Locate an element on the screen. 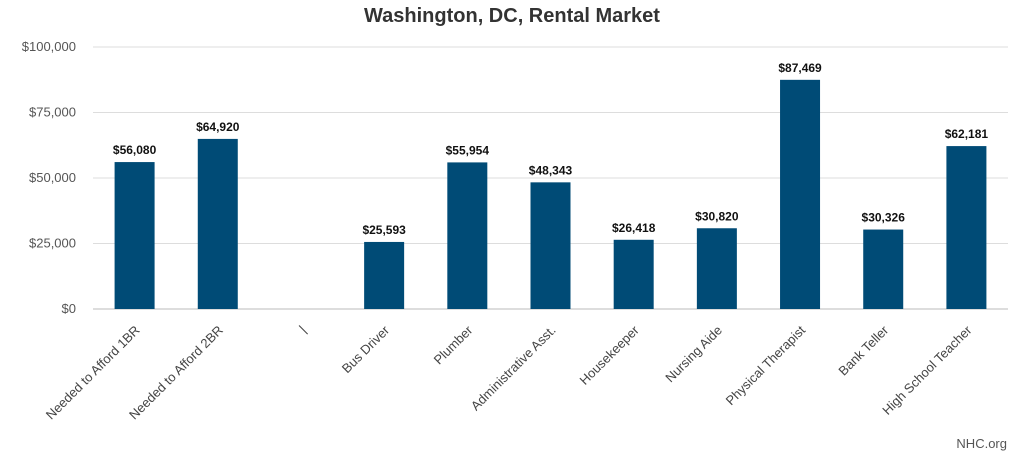 This screenshot has height=465, width=1024. data-label: $48,343 is located at coordinates (551, 170).